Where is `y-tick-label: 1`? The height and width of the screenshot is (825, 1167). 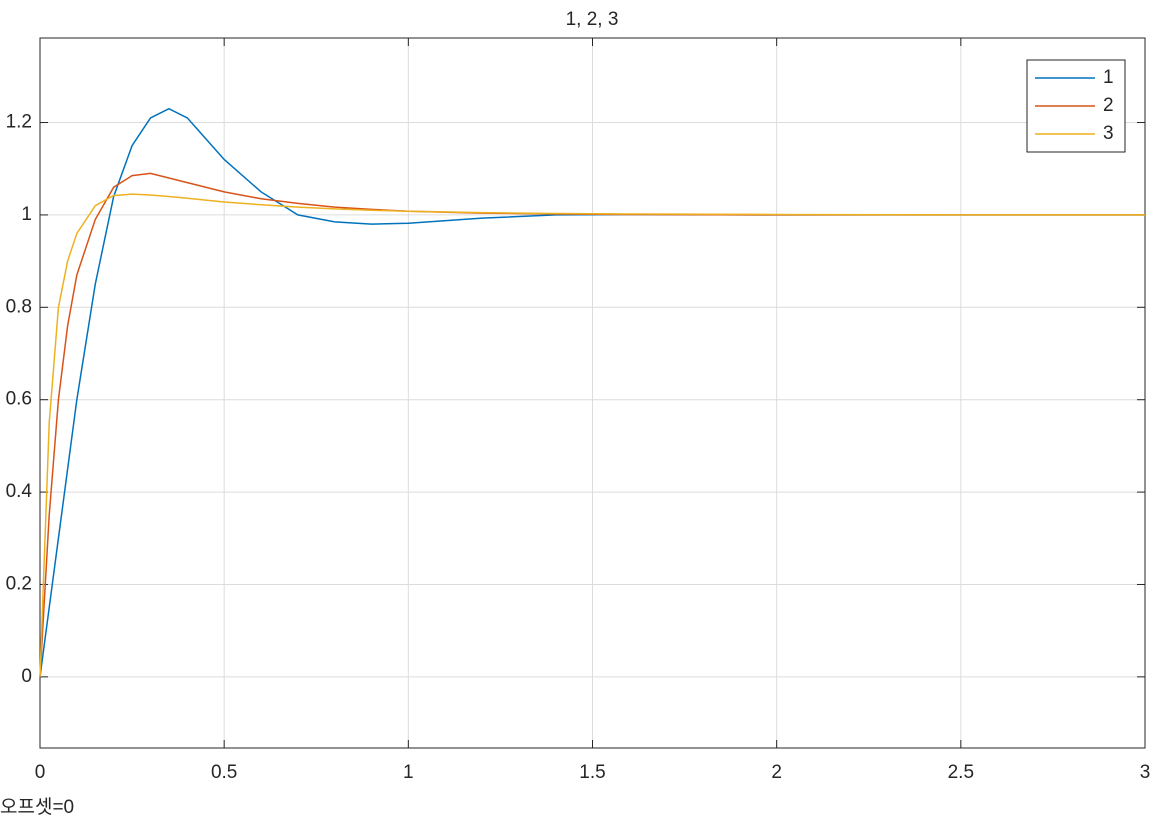 y-tick-label: 1 is located at coordinates (26, 214).